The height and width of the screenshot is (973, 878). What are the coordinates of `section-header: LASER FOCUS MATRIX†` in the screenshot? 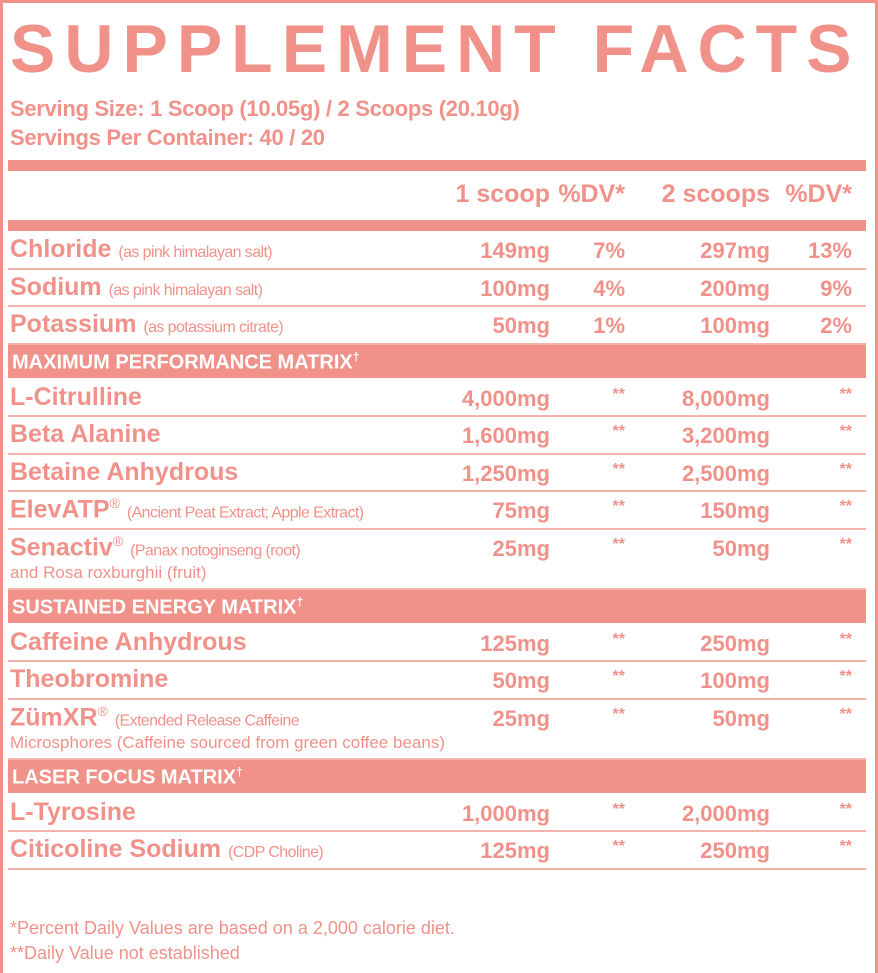 It's located at (437, 776).